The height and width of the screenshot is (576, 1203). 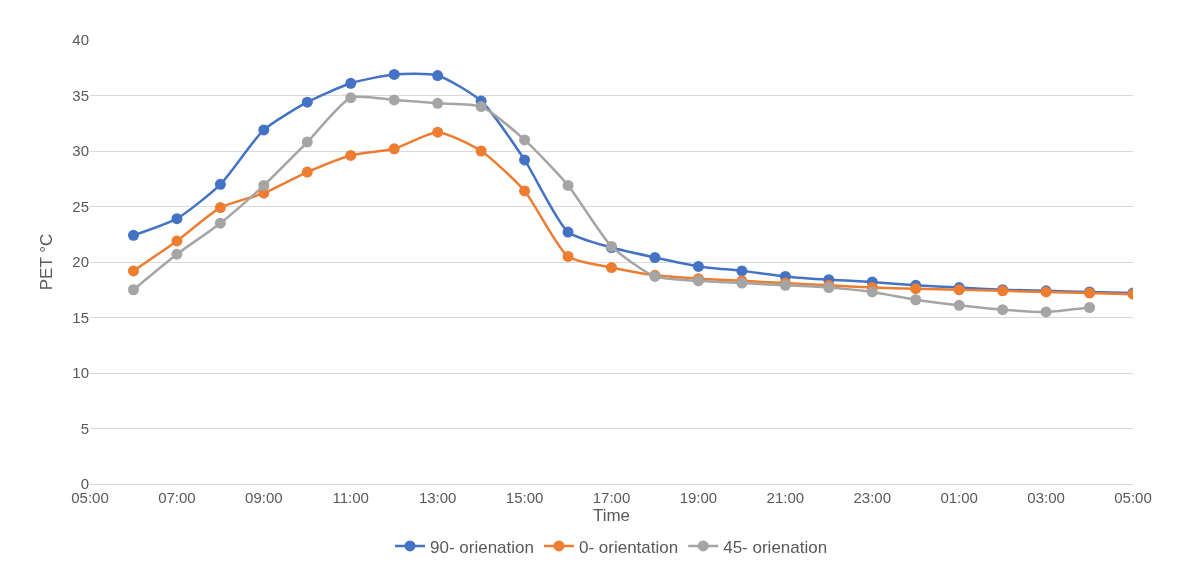 What do you see at coordinates (1133, 497) in the screenshot?
I see `x-tick-label: 05:00` at bounding box center [1133, 497].